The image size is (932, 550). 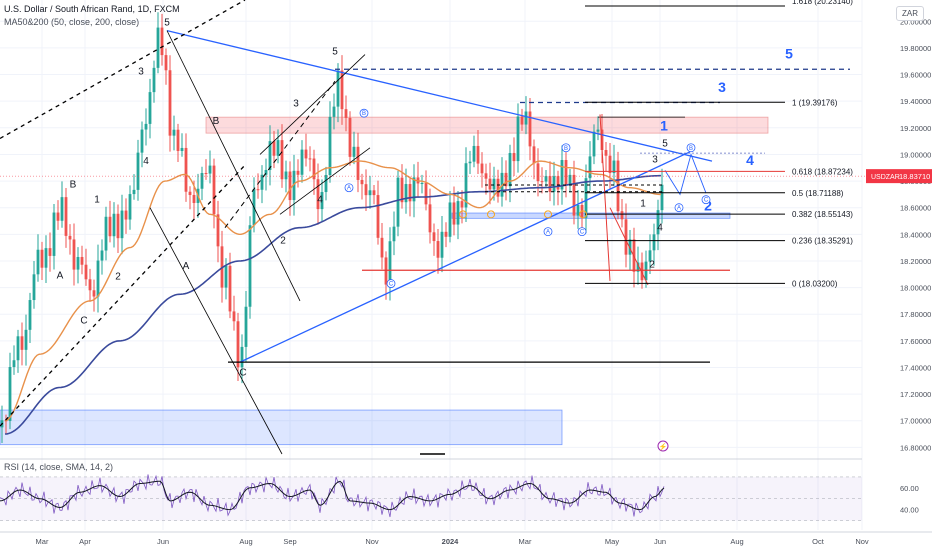 What do you see at coordinates (72, 22) in the screenshot?
I see `ma-indicator-label: MA50&200 (50, close, 200, close)` at bounding box center [72, 22].